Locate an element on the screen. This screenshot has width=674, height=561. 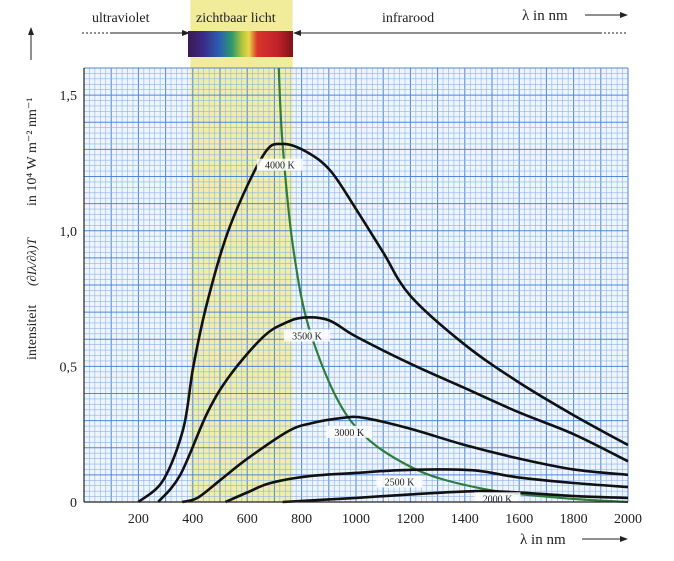
curve-label: 2000 K is located at coordinates (498, 499).